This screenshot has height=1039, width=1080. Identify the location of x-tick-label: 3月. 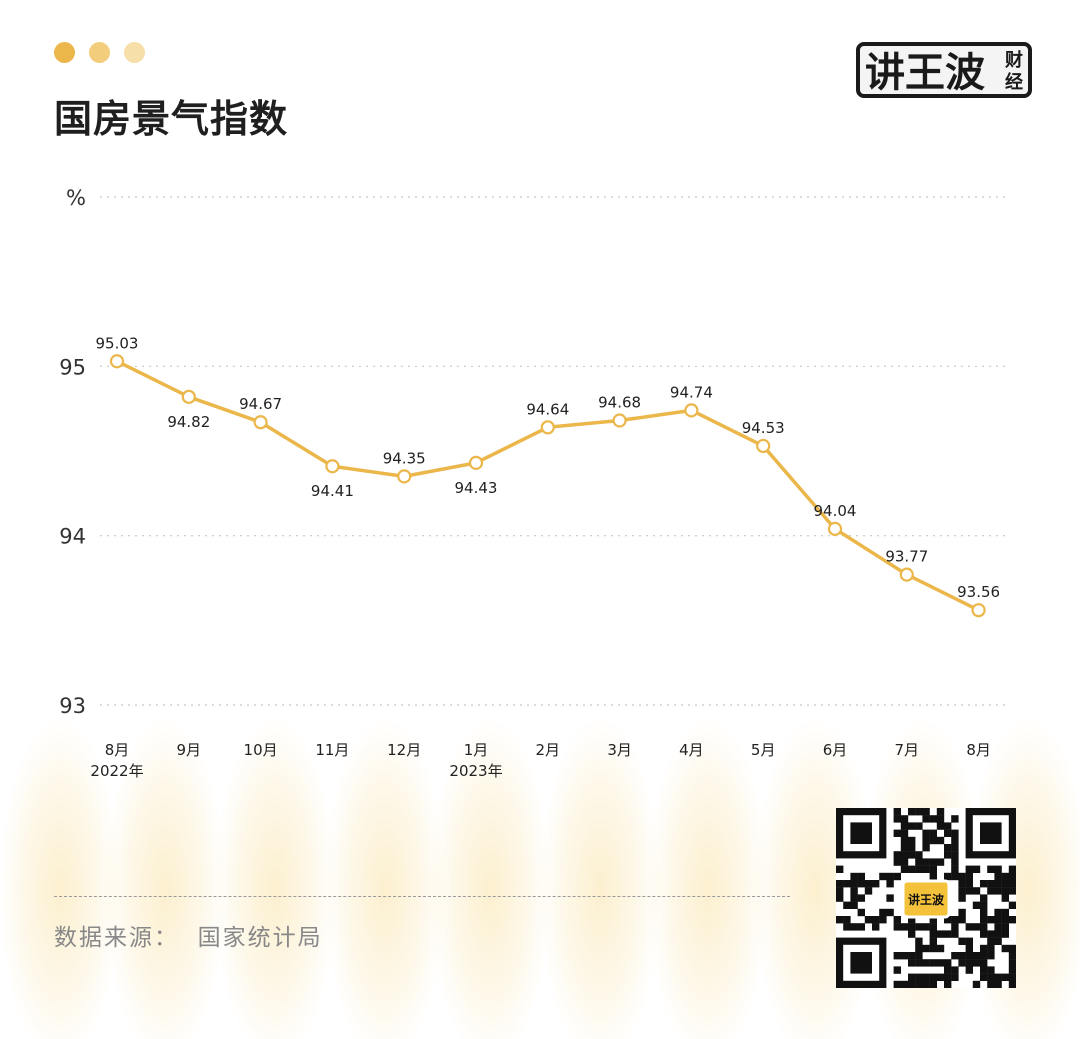
(619, 750).